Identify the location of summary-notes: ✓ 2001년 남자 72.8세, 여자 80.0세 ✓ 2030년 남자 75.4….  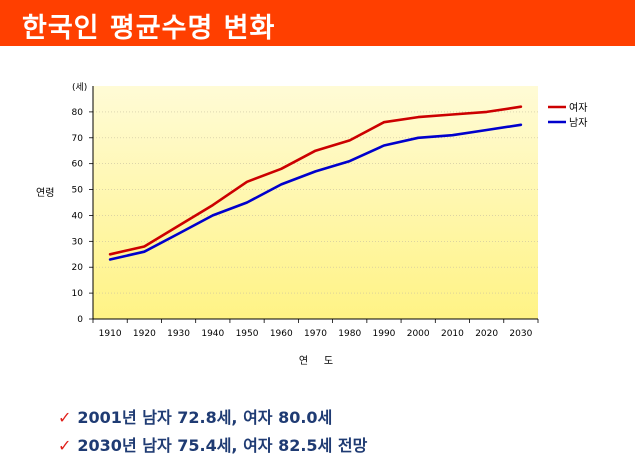
(212, 432).